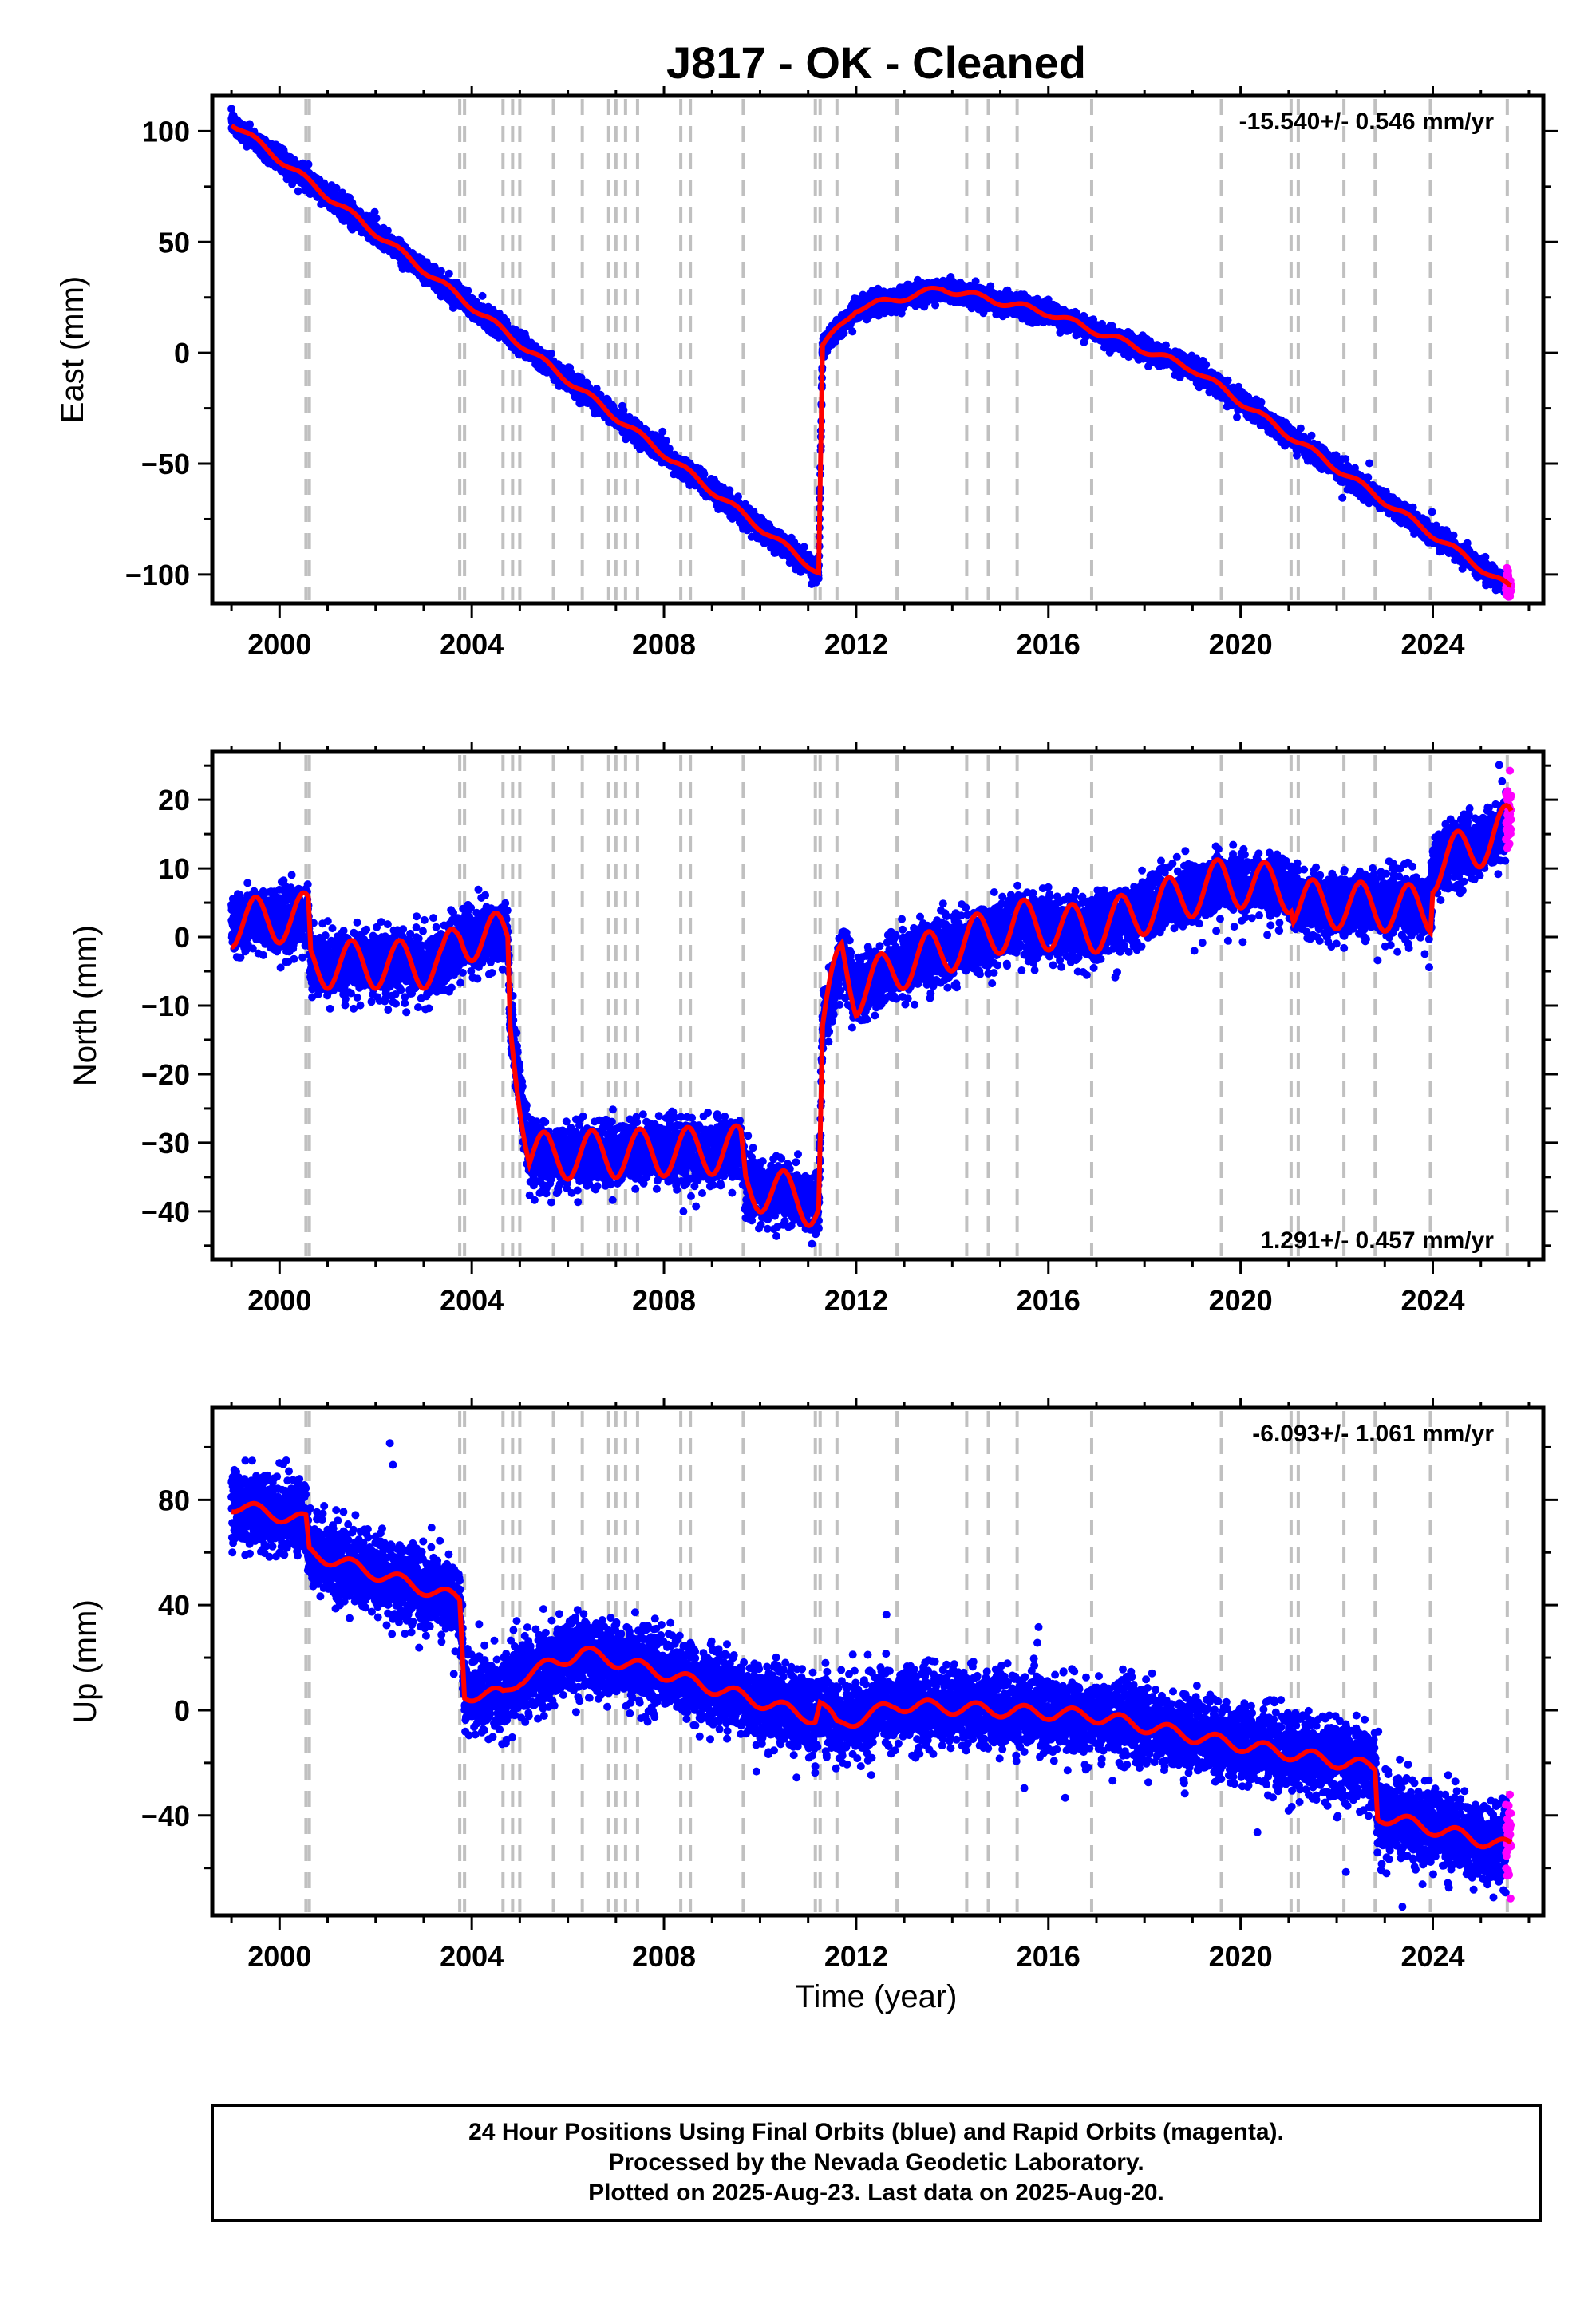  Describe the element at coordinates (876, 63) in the screenshot. I see `chart-title: J817 - OK - Cleaned` at that location.